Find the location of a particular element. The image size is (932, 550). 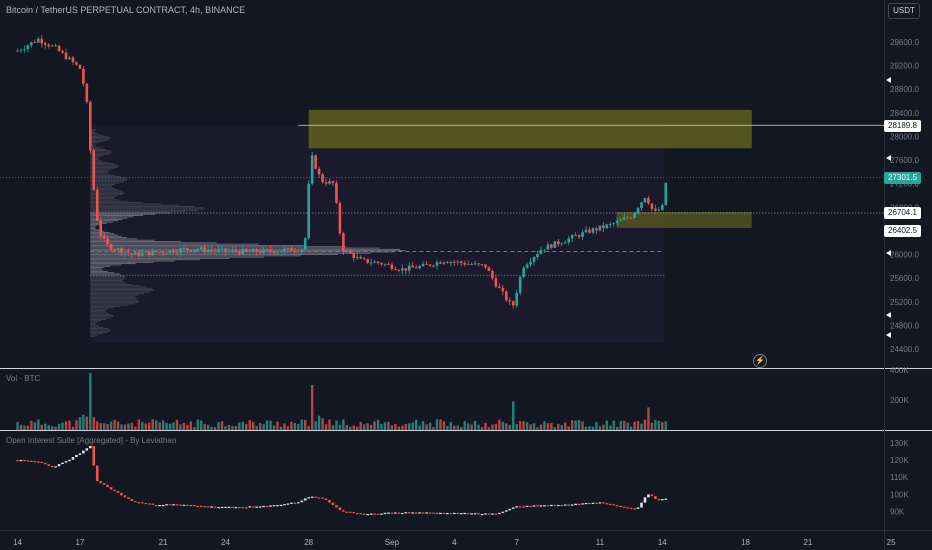

currency-button: USDT is located at coordinates (904, 11).